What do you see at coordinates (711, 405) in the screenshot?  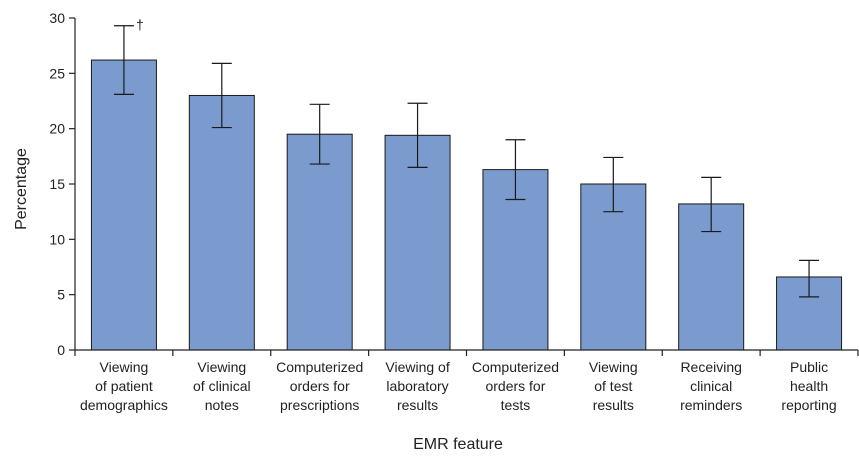 I see `x-category-label: reminders` at bounding box center [711, 405].